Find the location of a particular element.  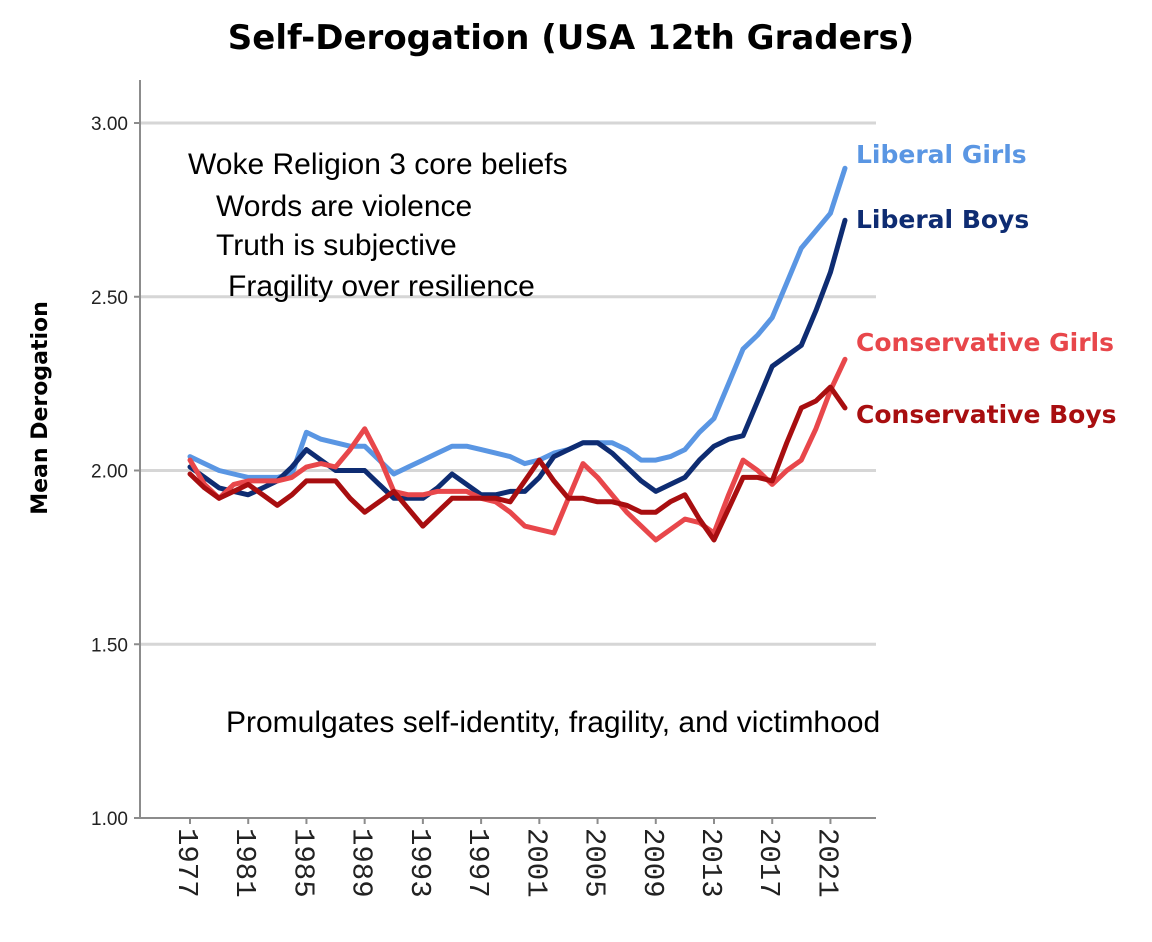

x-tick-label: 1985 is located at coordinates (302, 863).